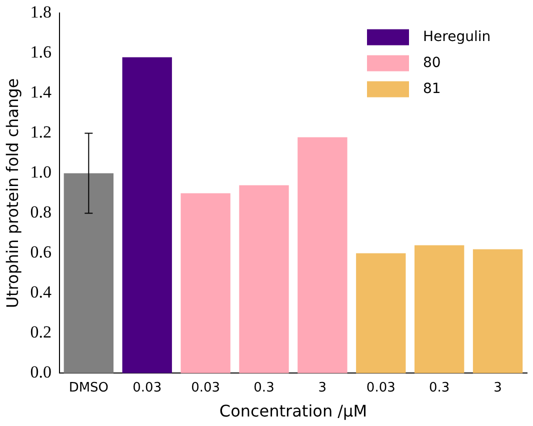  What do you see at coordinates (432, 62) in the screenshot?
I see `legend-label: 80` at bounding box center [432, 62].